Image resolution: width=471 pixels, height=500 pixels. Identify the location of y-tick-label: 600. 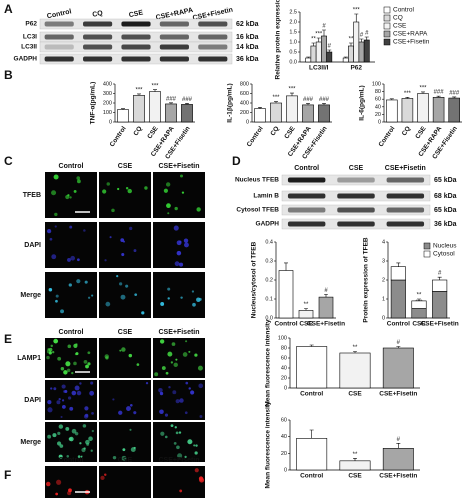
(244, 94).